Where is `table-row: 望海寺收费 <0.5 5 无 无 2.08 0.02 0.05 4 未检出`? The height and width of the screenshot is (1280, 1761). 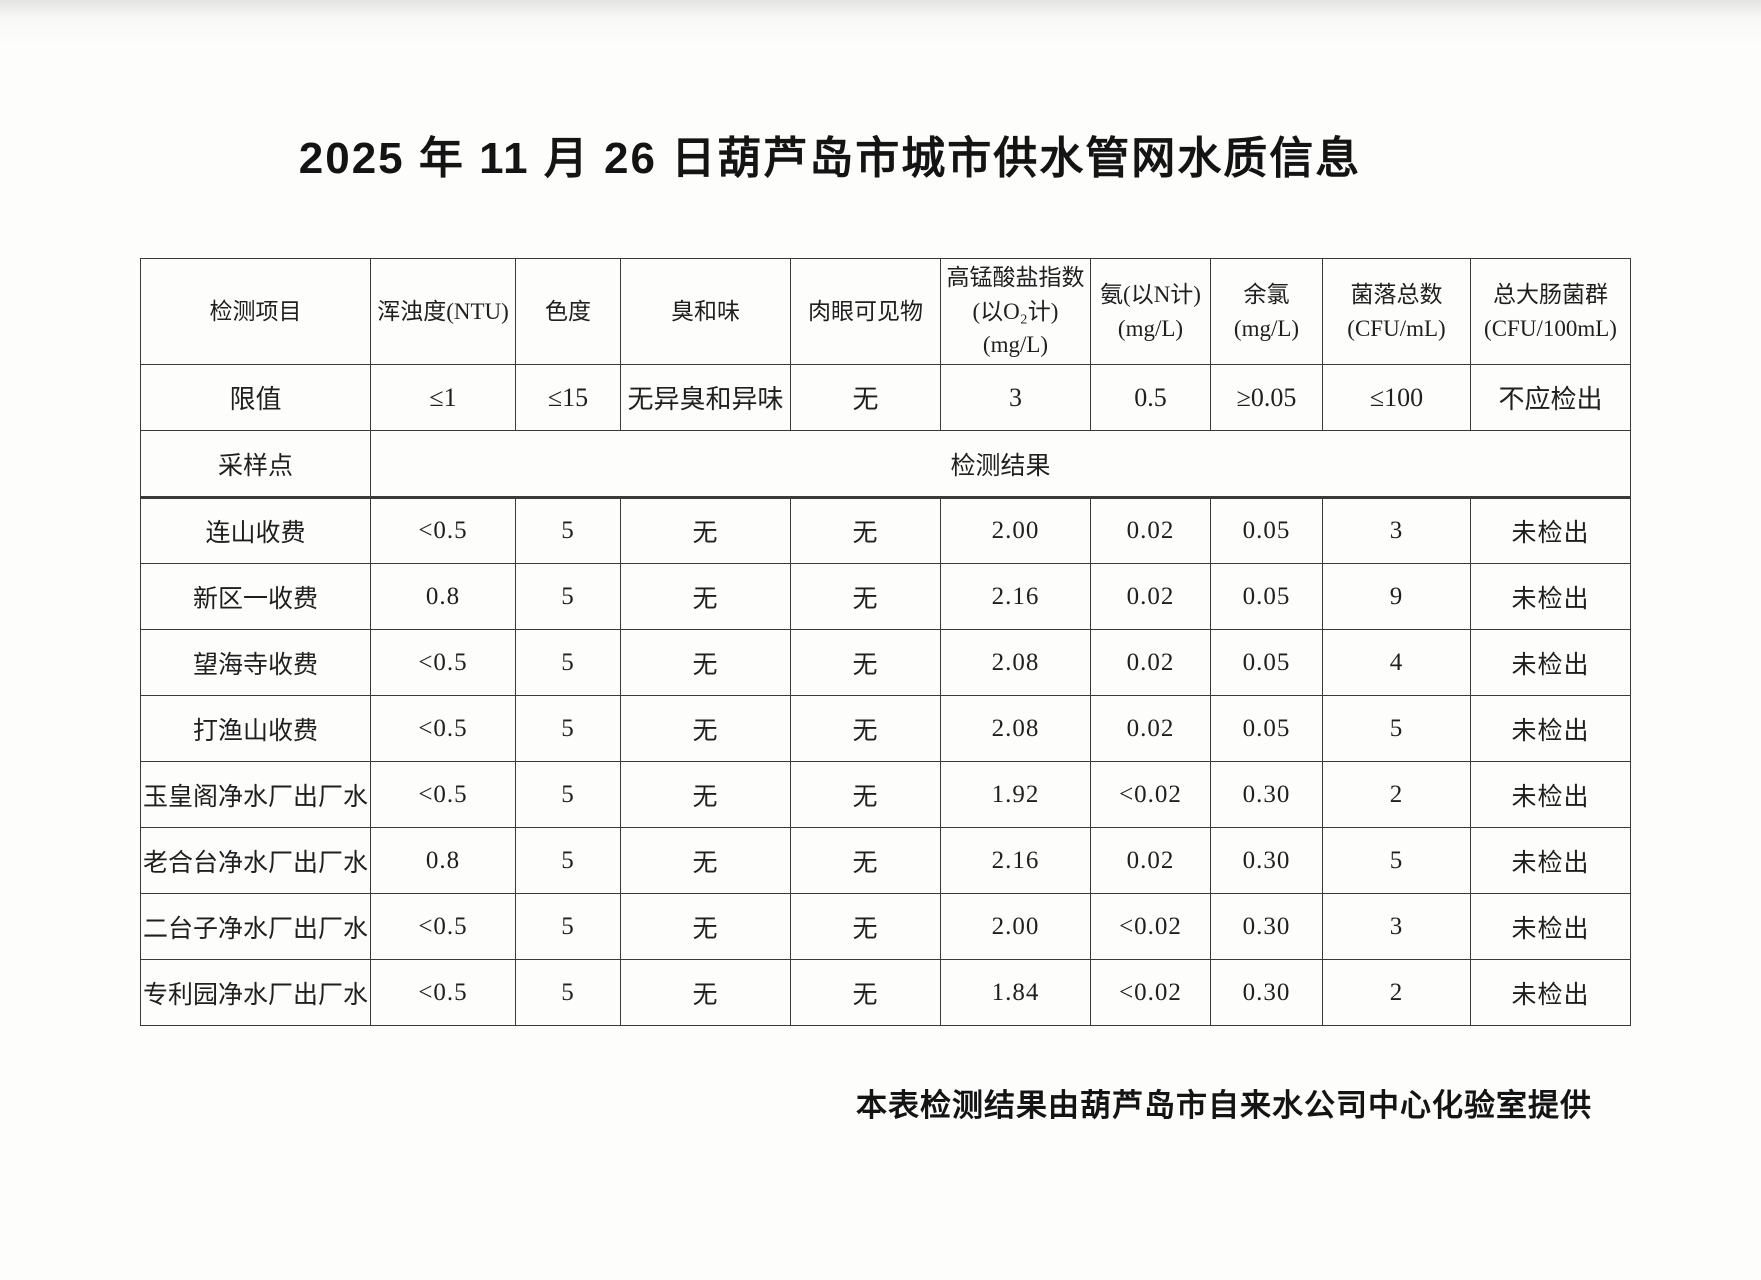
table-row: 望海寺收费 <0.5 5 无 无 2.08 0.02 0.05 4 未检出 is located at coordinates (885, 662).